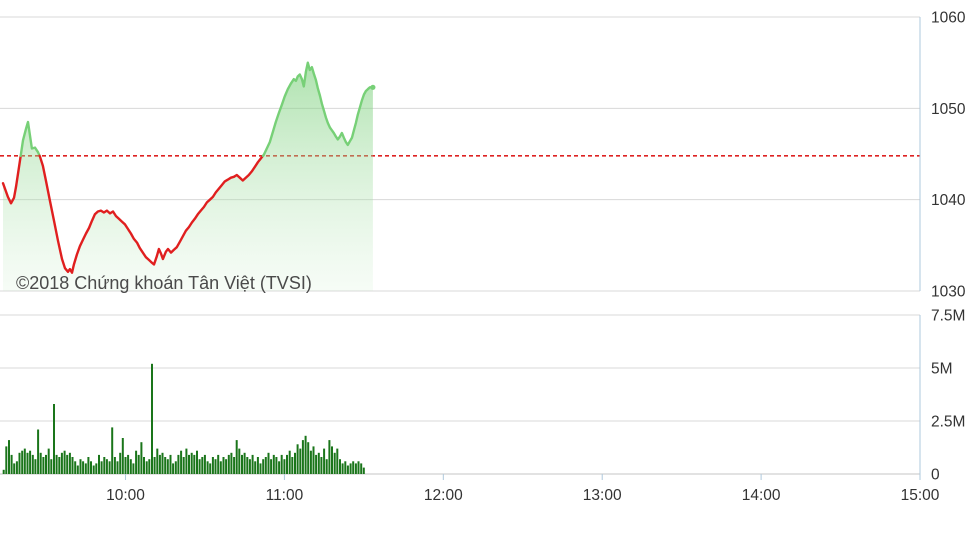  Describe the element at coordinates (948, 18) in the screenshot. I see `price-axis-label: 1060` at that location.